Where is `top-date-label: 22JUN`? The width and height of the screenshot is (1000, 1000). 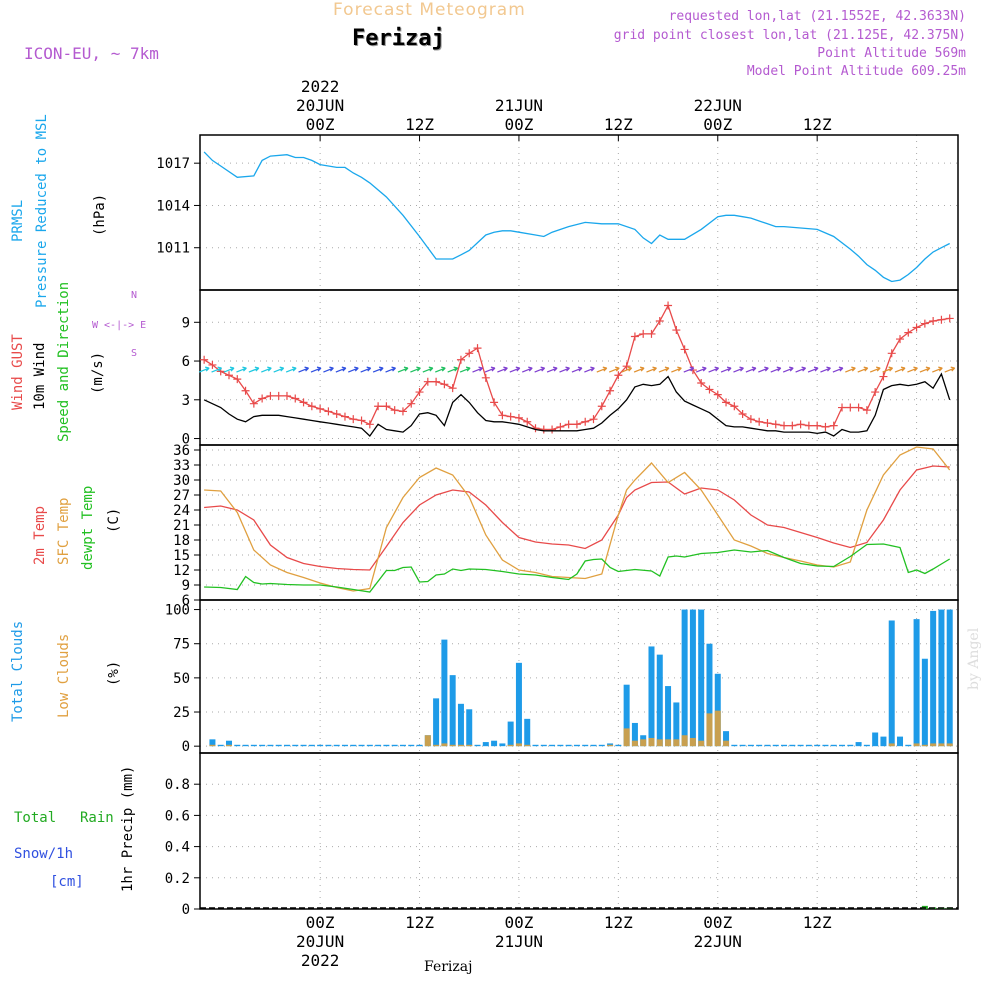
top-date-label: 22JUN is located at coordinates (718, 105).